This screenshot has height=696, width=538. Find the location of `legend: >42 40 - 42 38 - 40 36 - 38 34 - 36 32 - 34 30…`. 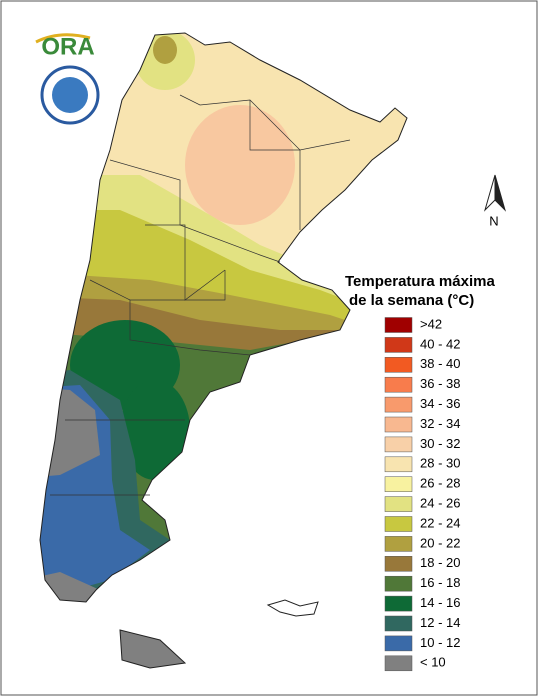

legend: >42 40 - 42 38 - 40 36 - 38 34 - 36 32 - 34 30… is located at coordinates (422, 494).